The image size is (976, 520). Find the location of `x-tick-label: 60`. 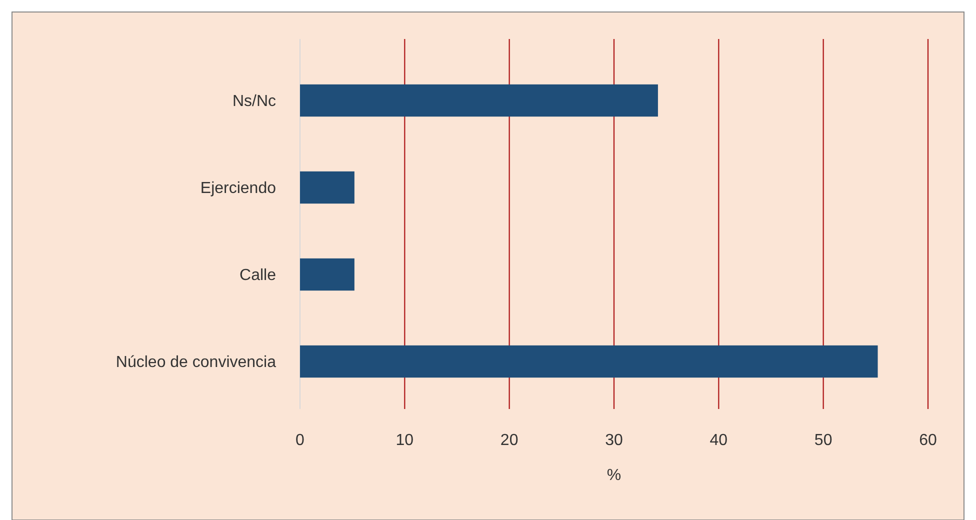

x-tick-label: 60 is located at coordinates (928, 440).